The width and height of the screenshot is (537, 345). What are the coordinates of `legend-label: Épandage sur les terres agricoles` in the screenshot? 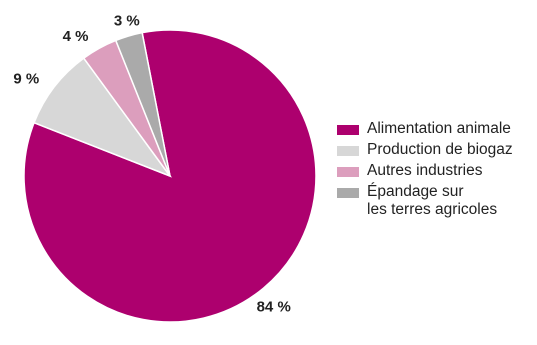 It's located at (432, 200).